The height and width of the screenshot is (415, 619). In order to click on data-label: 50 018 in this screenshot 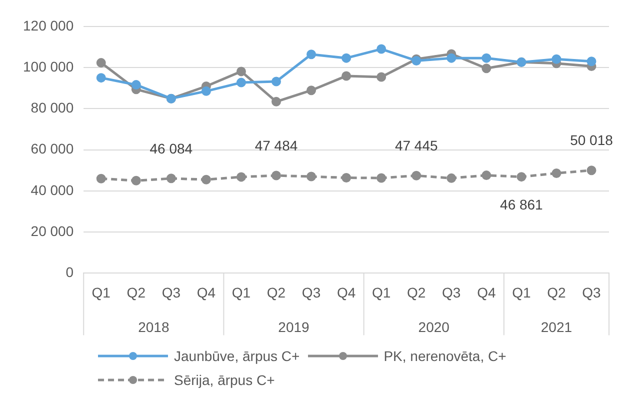, I will do `click(592, 140)`.